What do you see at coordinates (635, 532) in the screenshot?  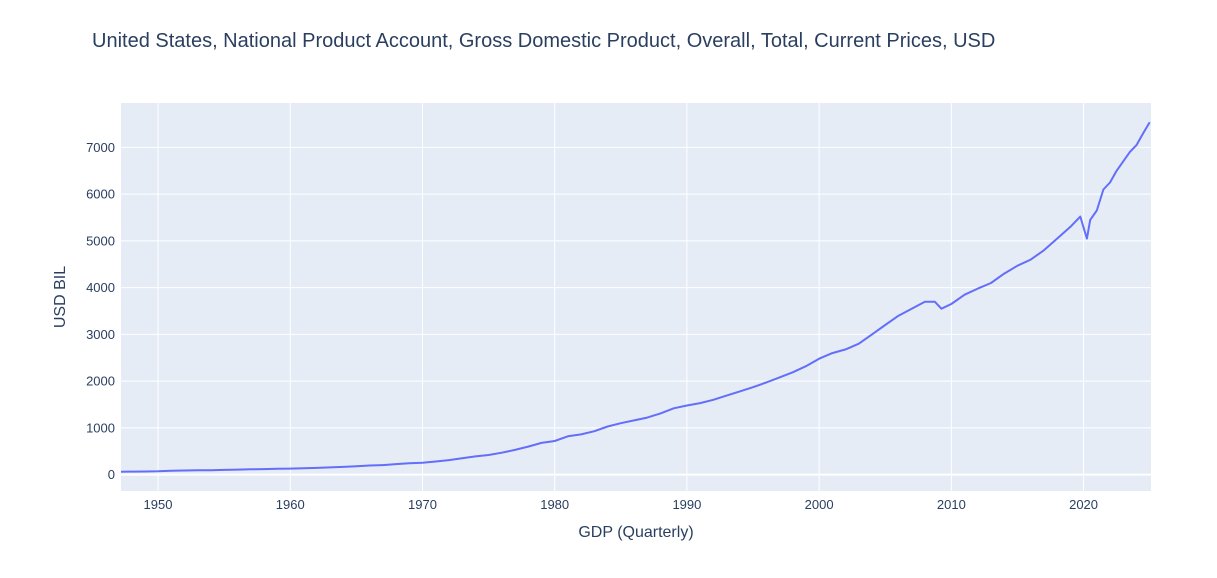 I see `x-axis-title: GDP (Quarterly)` at bounding box center [635, 532].